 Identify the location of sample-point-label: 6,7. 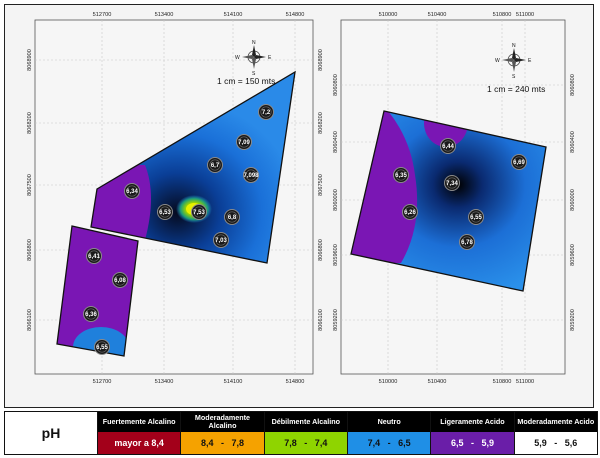
(215, 166).